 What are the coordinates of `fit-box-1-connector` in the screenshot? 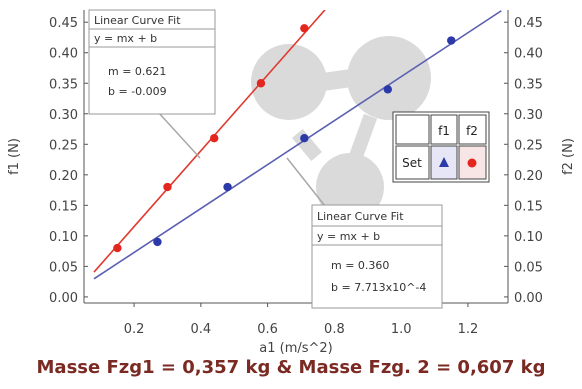 It's located at (179, 135).